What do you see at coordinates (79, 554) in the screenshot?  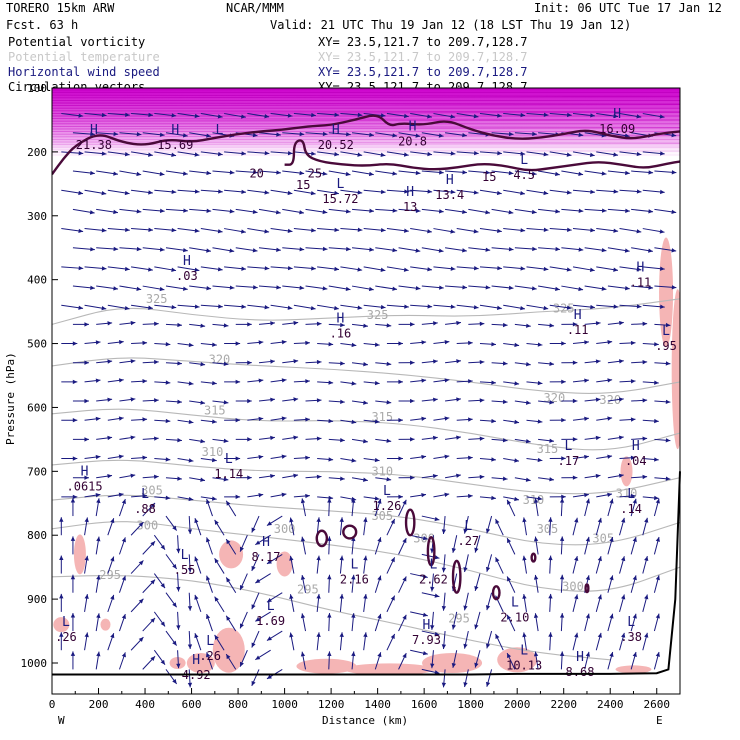 I see `pv-patch` at bounding box center [79, 554].